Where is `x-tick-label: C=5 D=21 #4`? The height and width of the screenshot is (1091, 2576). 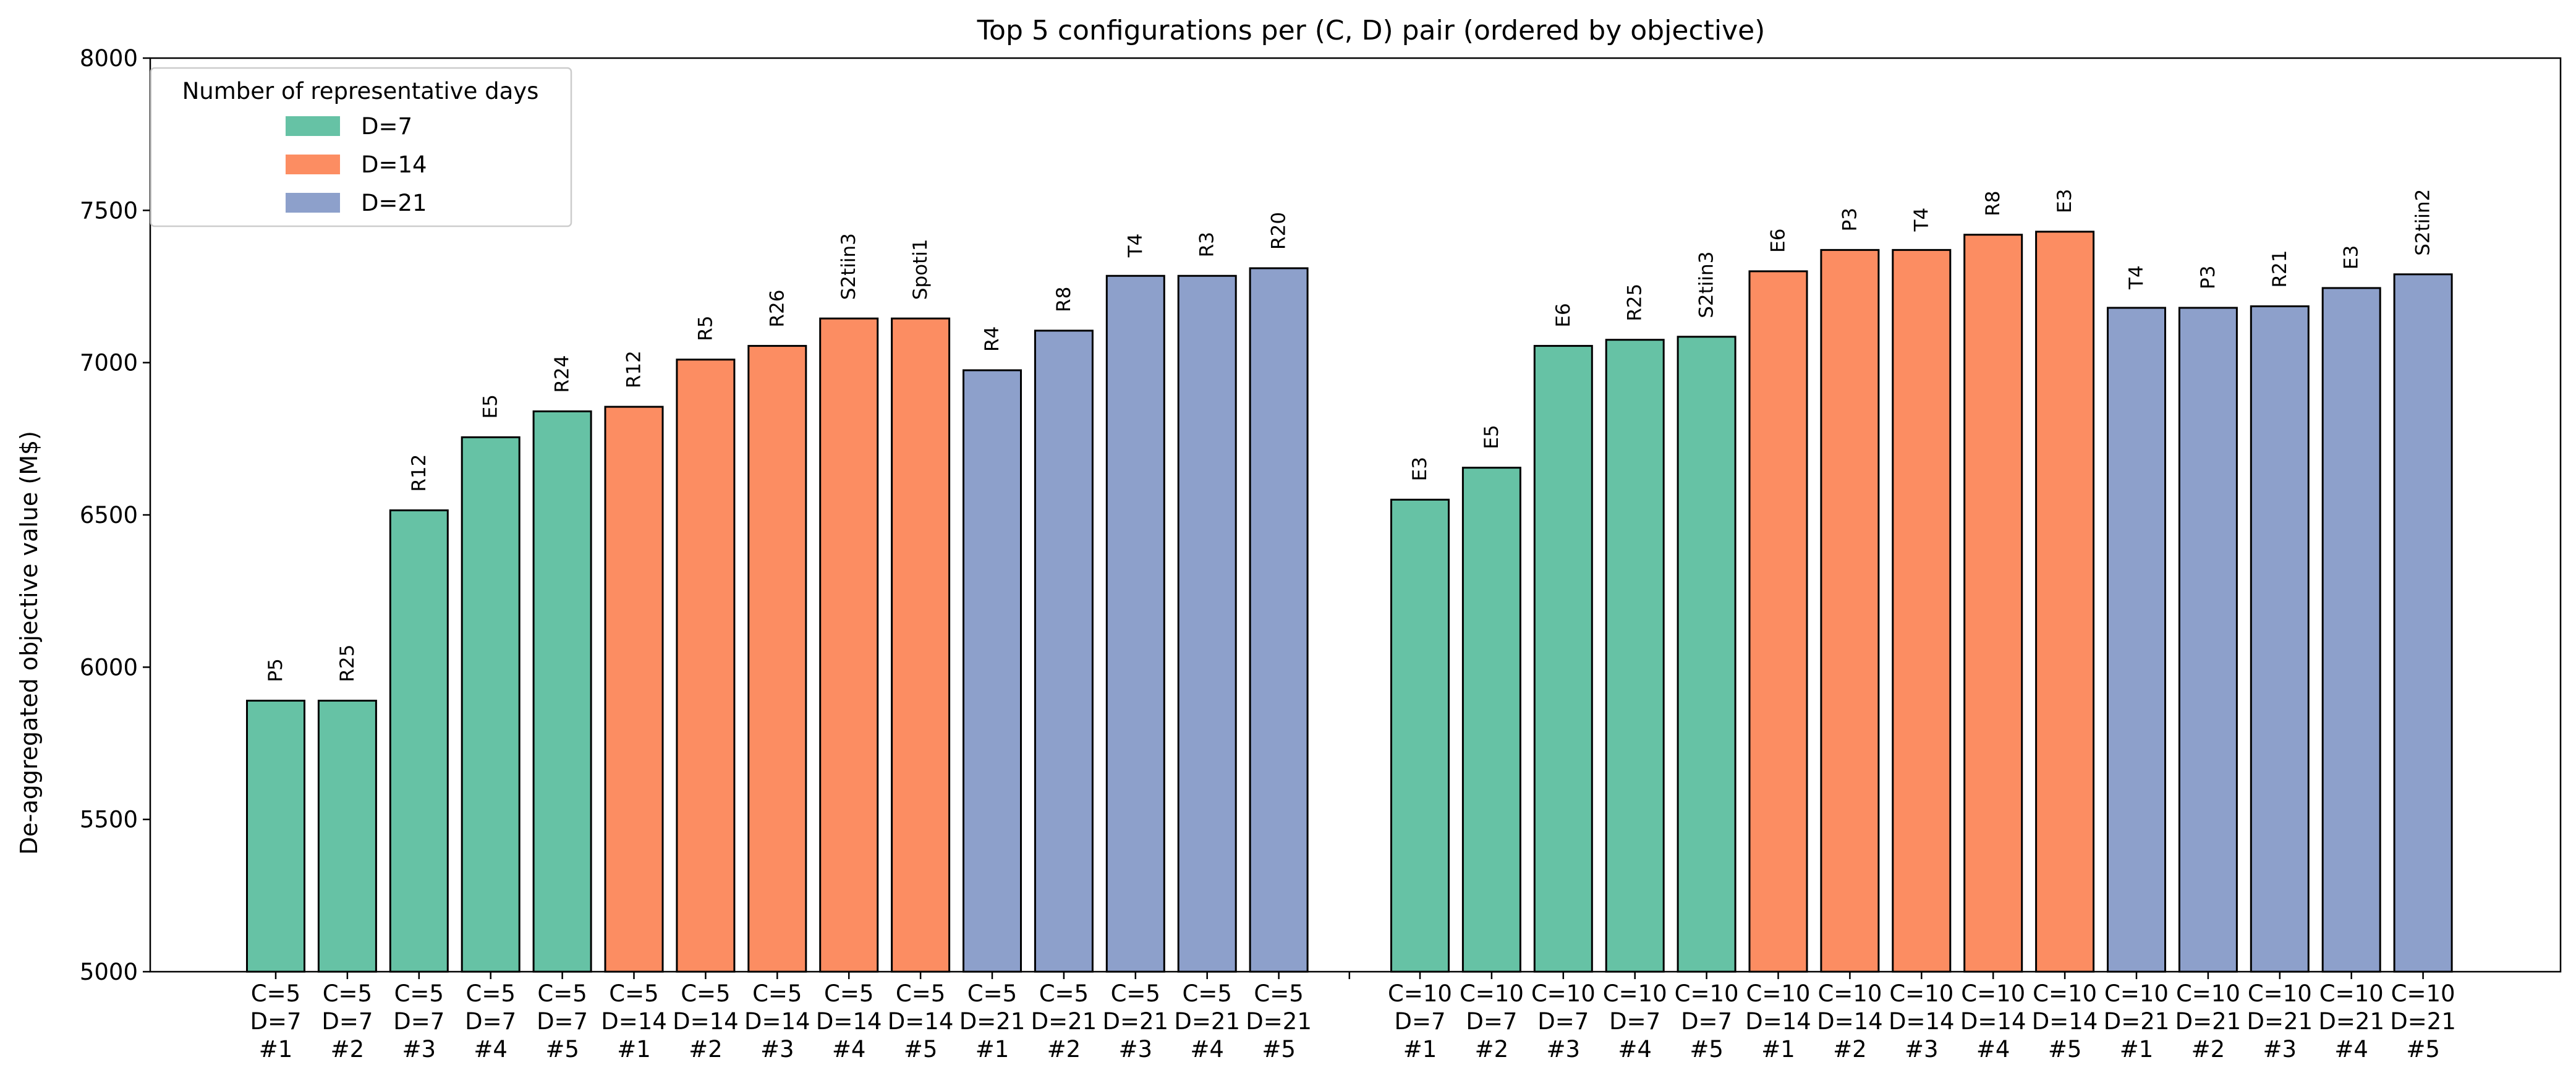 x-tick-label: C=5 D=21 #4 is located at coordinates (1207, 1021).